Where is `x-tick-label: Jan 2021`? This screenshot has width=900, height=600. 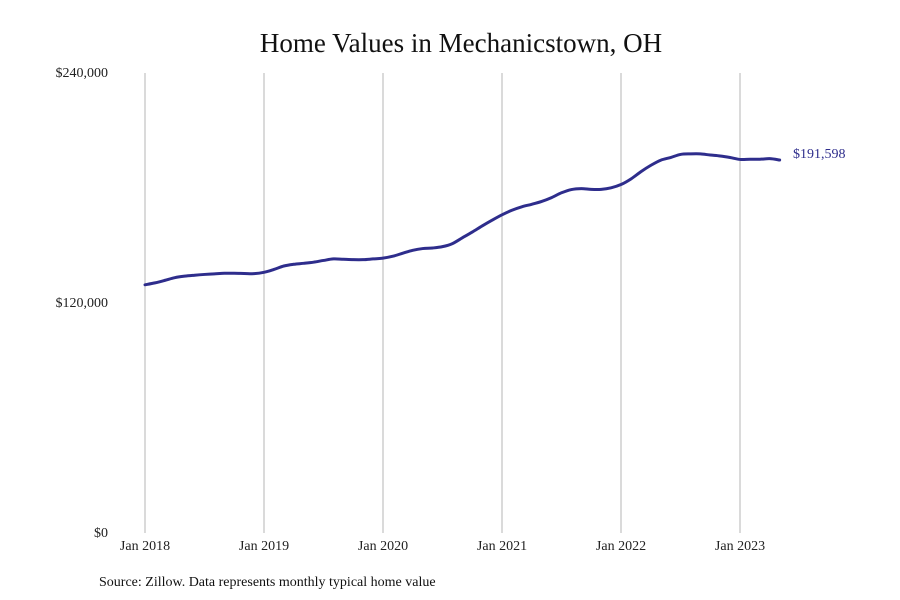
x-tick-label: Jan 2021 is located at coordinates (502, 546).